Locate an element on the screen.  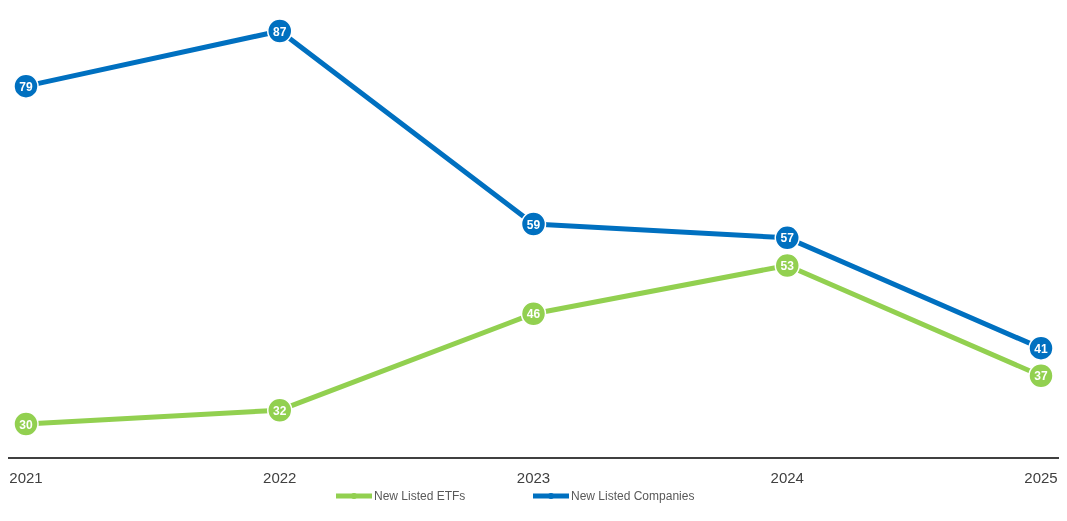
legend-label: New Listed Companies is located at coordinates (633, 496).